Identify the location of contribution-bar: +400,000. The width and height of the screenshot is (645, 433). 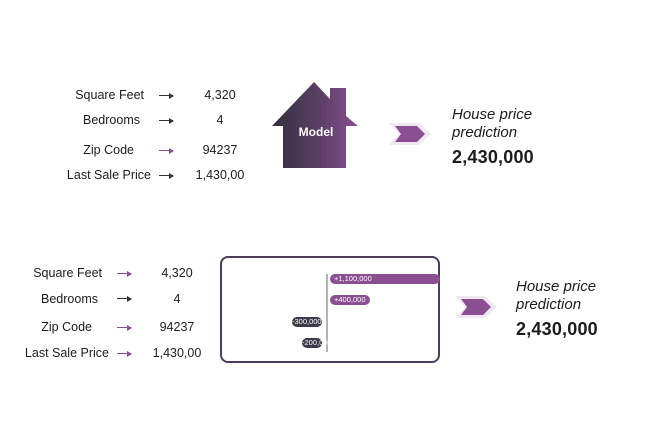
(350, 300).